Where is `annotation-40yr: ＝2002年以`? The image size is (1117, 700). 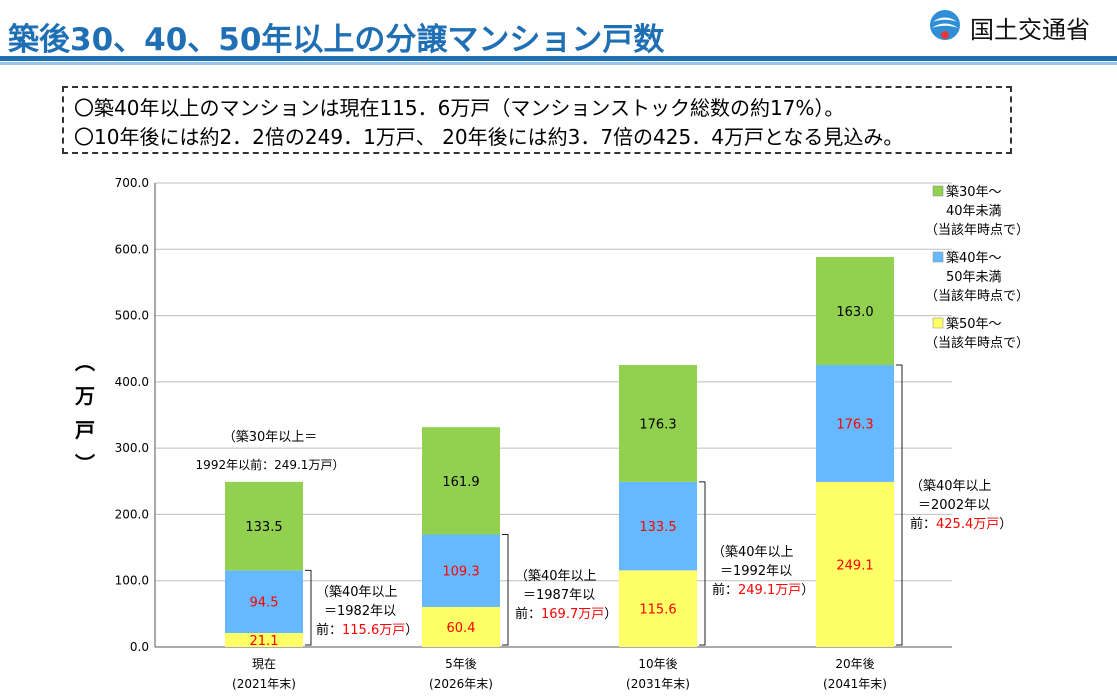 annotation-40yr: ＝2002年以 is located at coordinates (954, 505).